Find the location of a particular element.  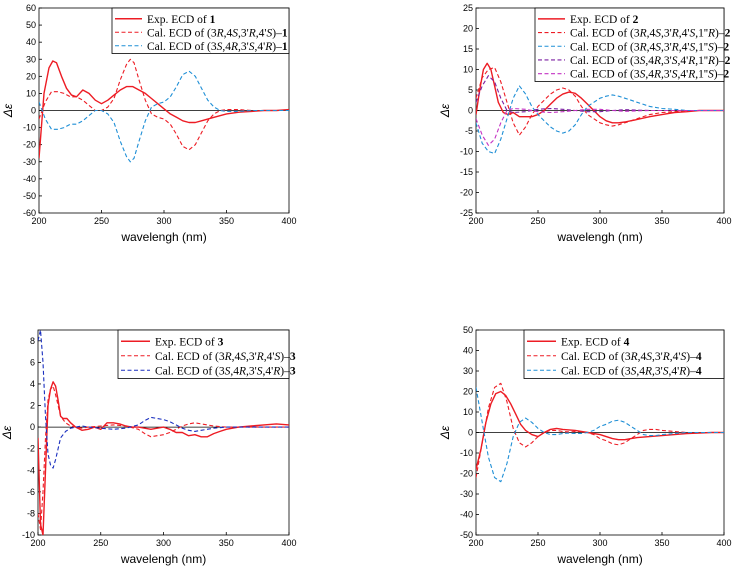

y-tick-label: 60 is located at coordinates (31, 8).